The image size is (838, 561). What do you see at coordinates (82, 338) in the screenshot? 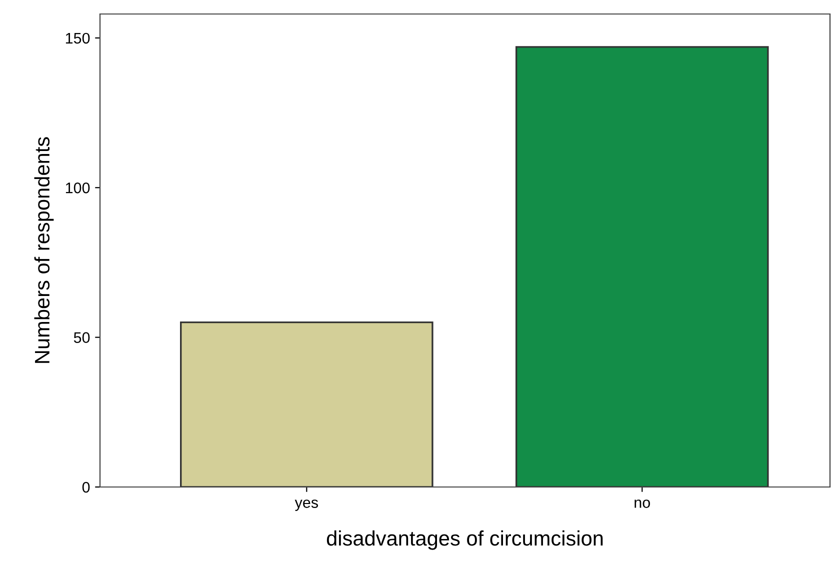
I see `y-tick-label: 50` at bounding box center [82, 338].